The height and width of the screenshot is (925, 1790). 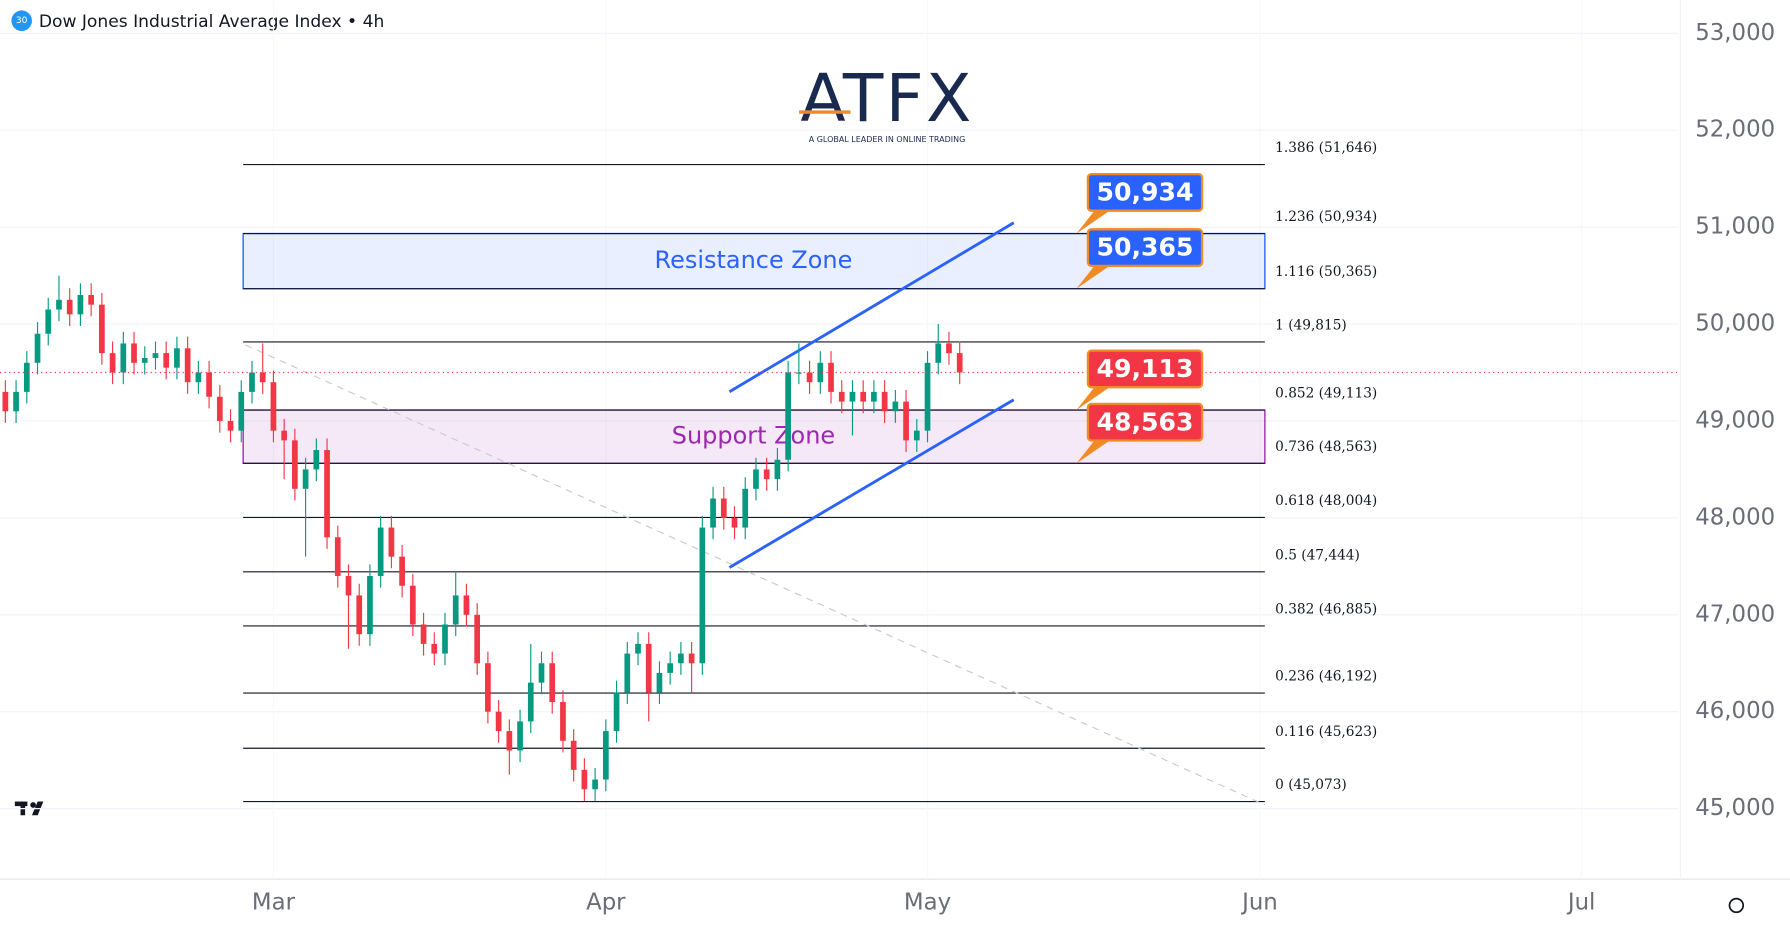 What do you see at coordinates (1735, 711) in the screenshot?
I see `y-tick-label: 46,000` at bounding box center [1735, 711].